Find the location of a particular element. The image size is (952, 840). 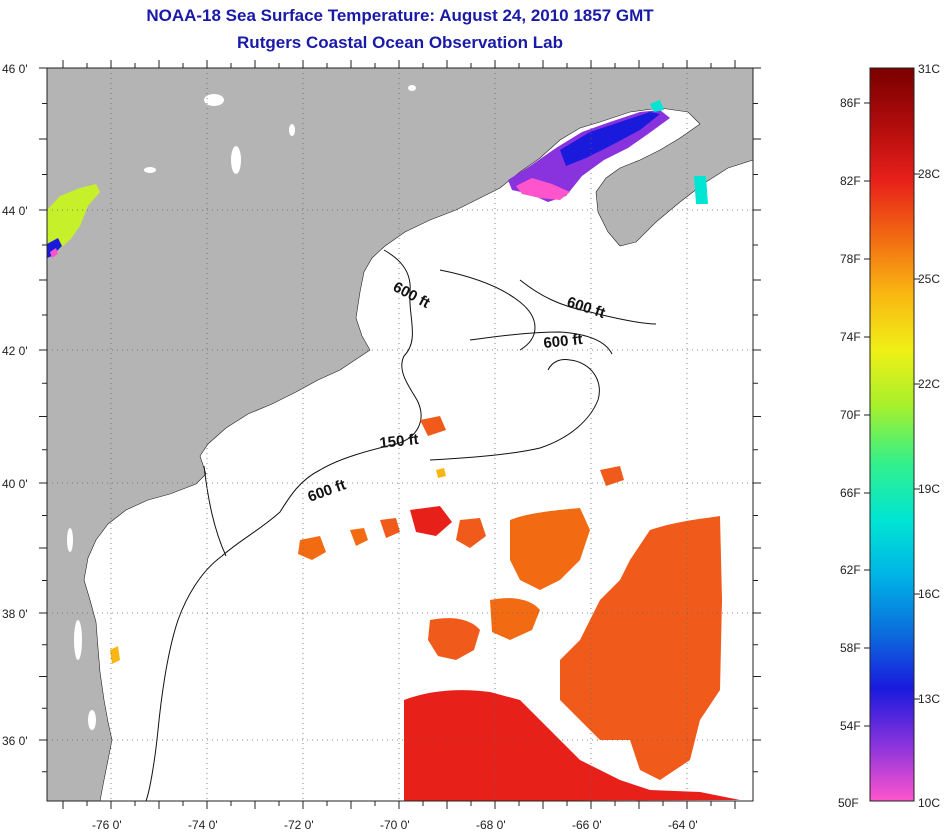

colorbar-f-label: 50F is located at coordinates (848, 803).